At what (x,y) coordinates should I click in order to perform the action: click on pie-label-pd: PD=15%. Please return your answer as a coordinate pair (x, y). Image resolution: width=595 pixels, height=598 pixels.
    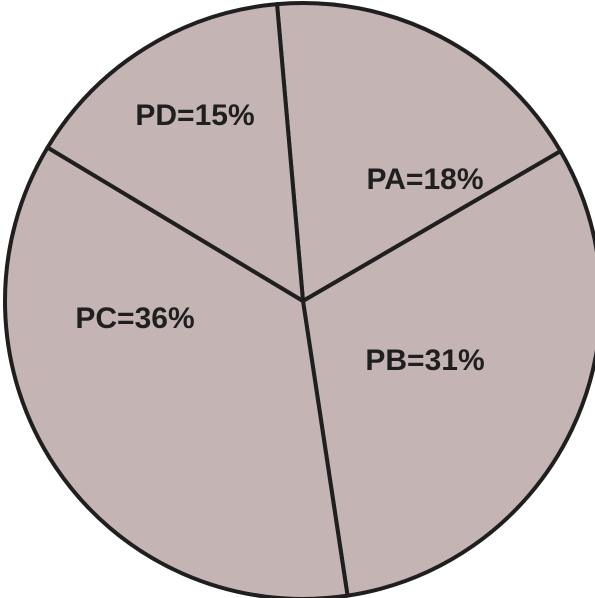
    Looking at the image, I should click on (194, 115).